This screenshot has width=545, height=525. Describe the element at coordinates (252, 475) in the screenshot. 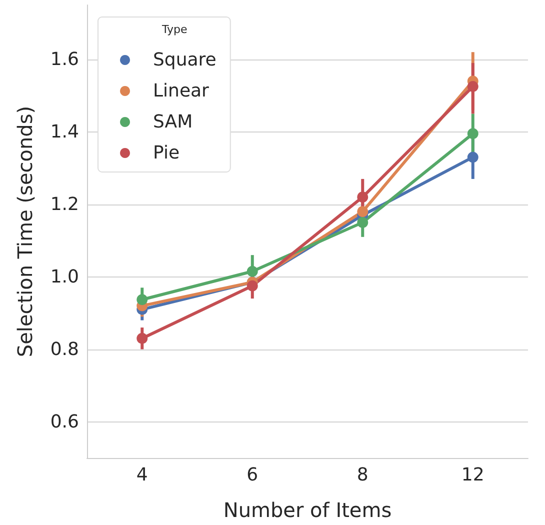

I see `x-tick-label: 6` at that location.